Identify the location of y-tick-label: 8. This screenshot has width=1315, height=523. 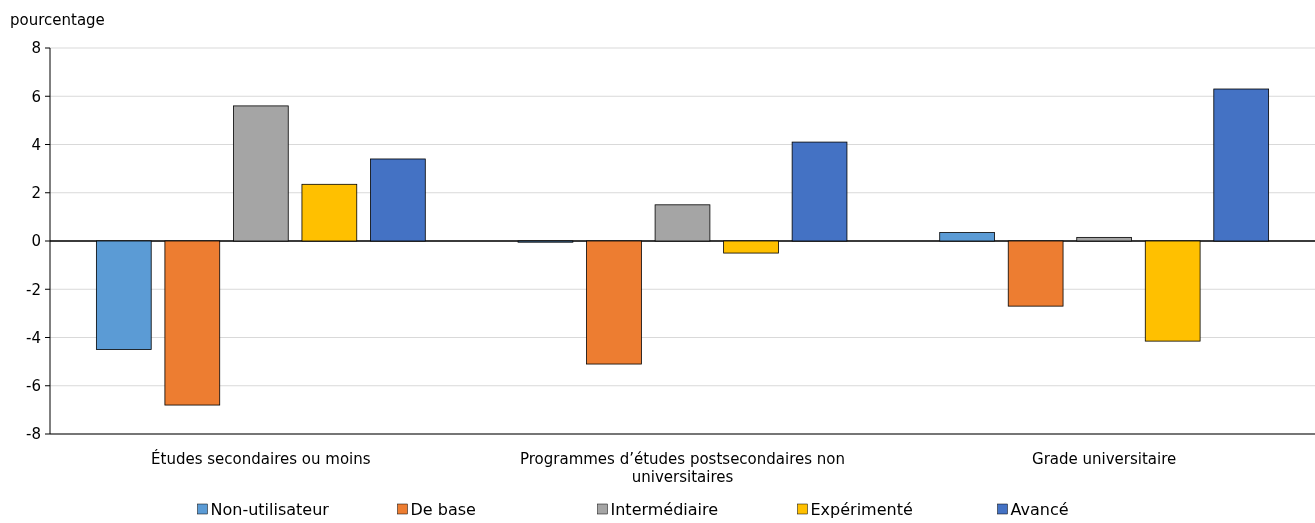
(36, 48).